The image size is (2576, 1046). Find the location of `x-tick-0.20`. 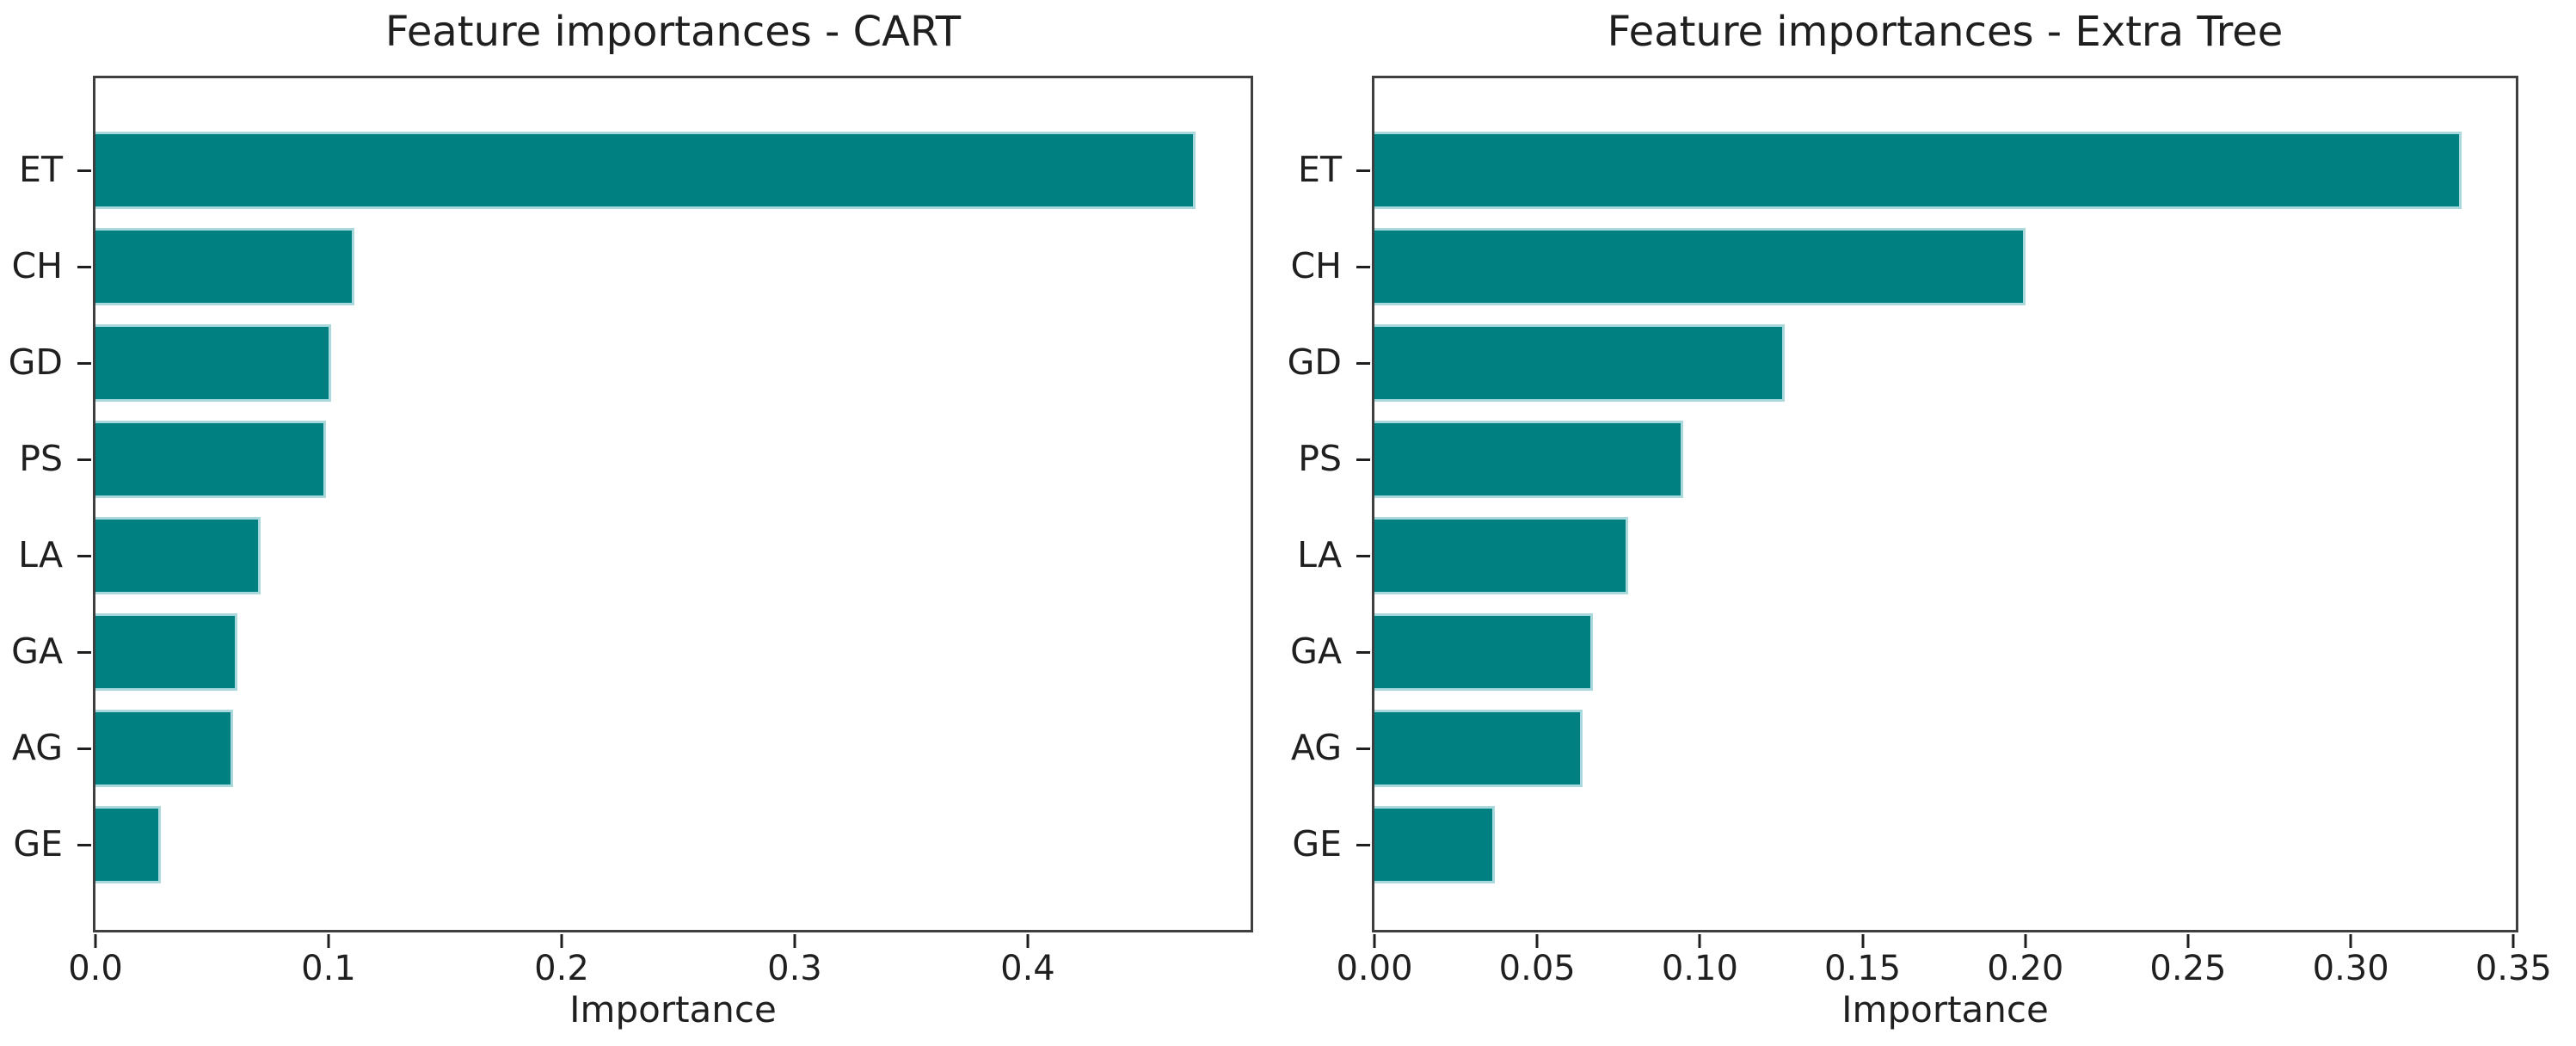

x-tick-0.20 is located at coordinates (2025, 941).